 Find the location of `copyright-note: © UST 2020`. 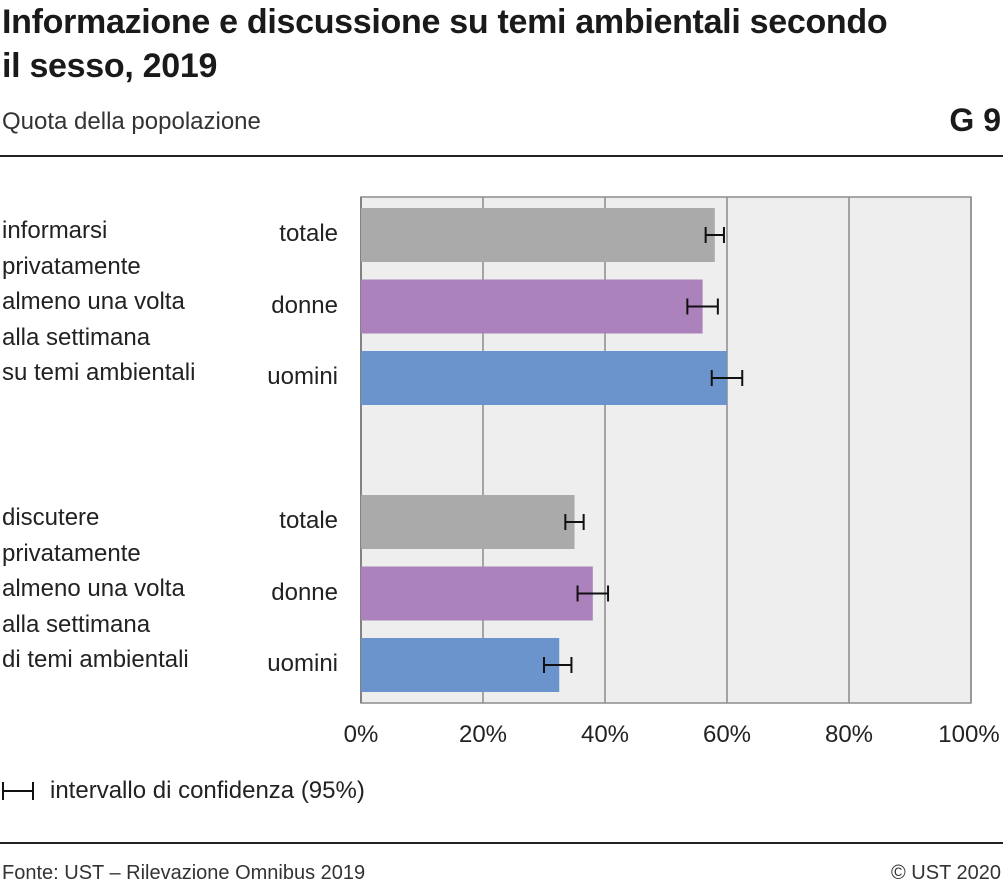

copyright-note: © UST 2020 is located at coordinates (946, 873).